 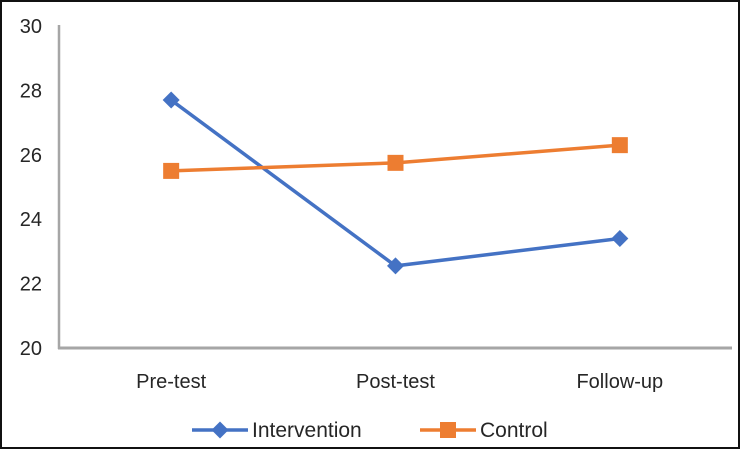 What do you see at coordinates (448, 430) in the screenshot?
I see `legend-square-icon` at bounding box center [448, 430].